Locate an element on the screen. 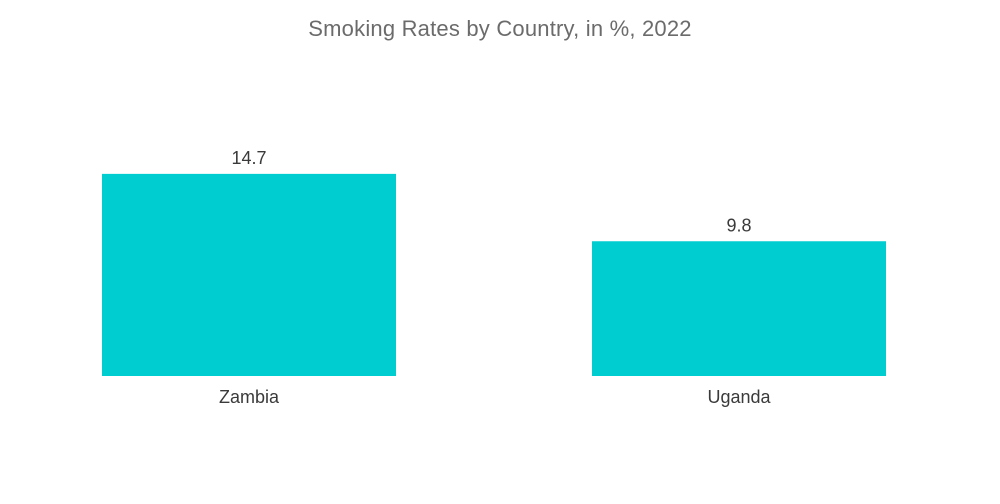  bar-zambia is located at coordinates (249, 274).